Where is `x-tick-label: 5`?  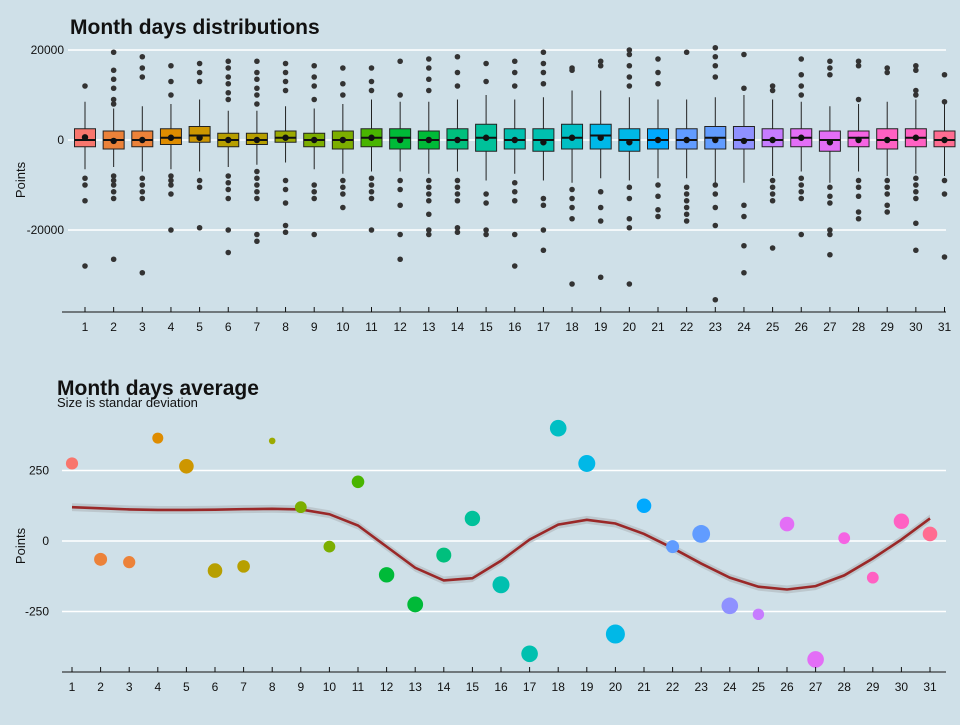 x-tick-label: 5 is located at coordinates (199, 327).